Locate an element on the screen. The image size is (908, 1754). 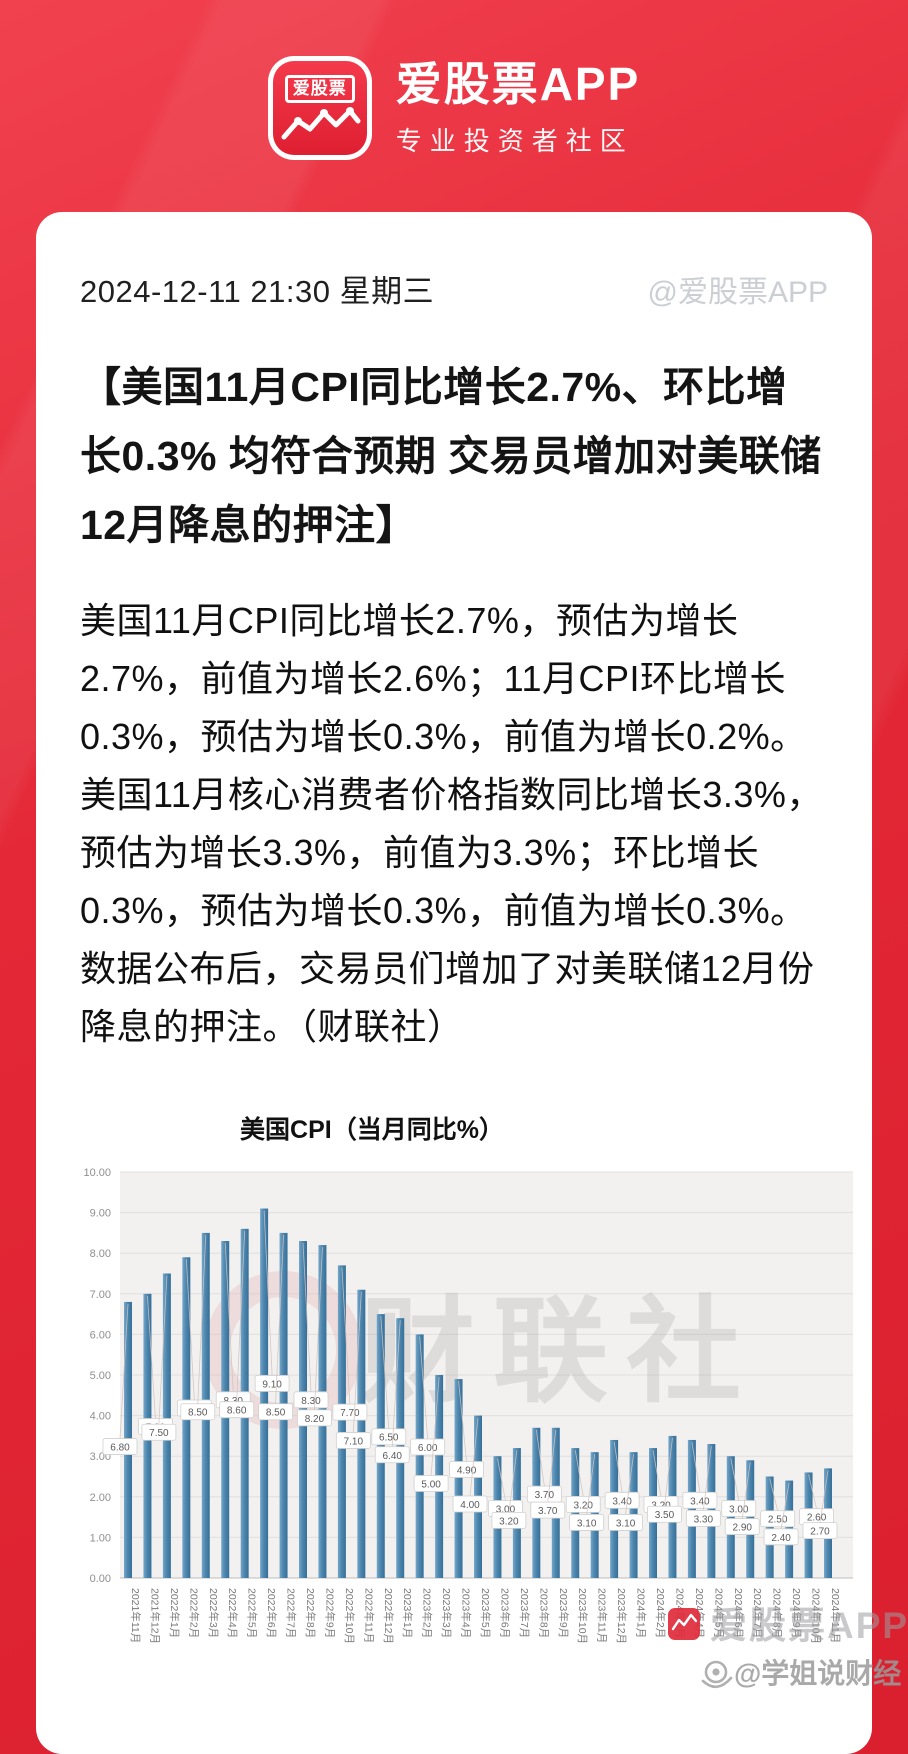
x-axis-label: 2023年3月 is located at coordinates (446, 1613).